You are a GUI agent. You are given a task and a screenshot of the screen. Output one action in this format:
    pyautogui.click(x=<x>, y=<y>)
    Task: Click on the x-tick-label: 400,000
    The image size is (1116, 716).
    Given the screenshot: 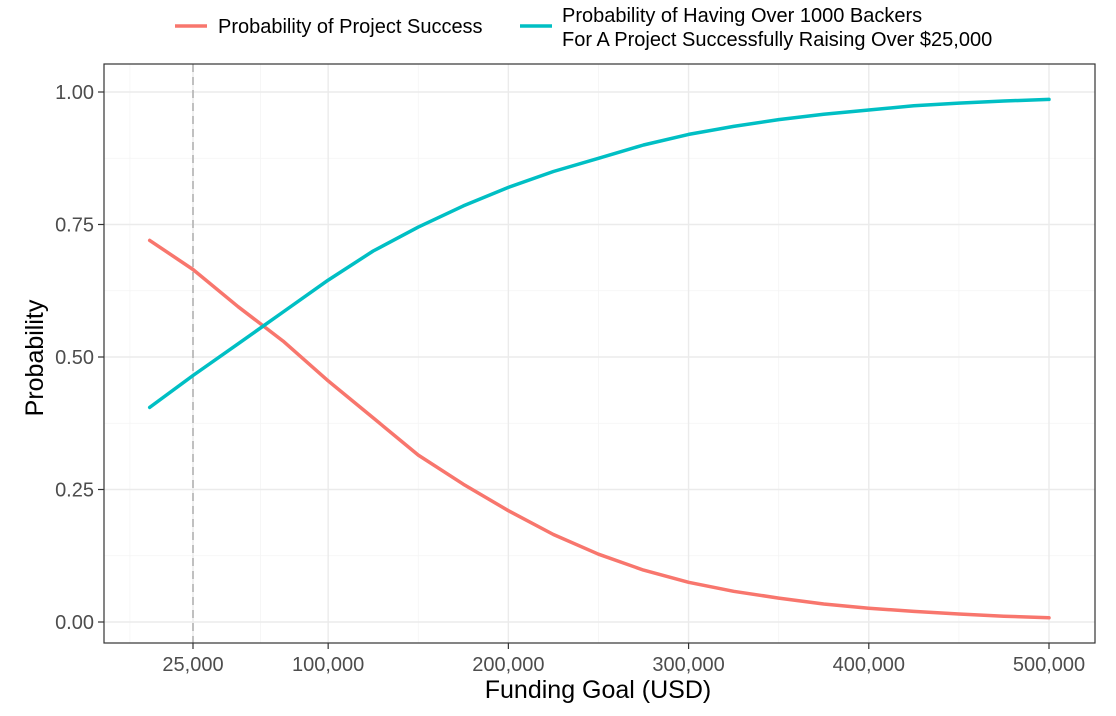 What is the action you would take?
    pyautogui.click(x=869, y=665)
    